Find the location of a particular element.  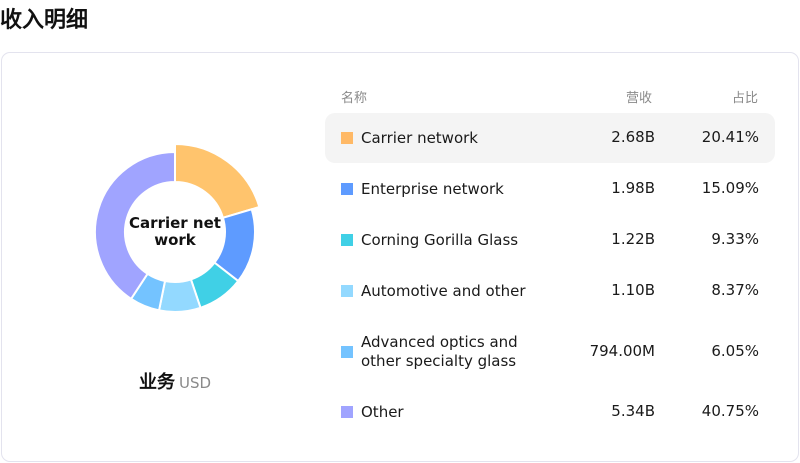

row-name: Enterprise network is located at coordinates (432, 189).